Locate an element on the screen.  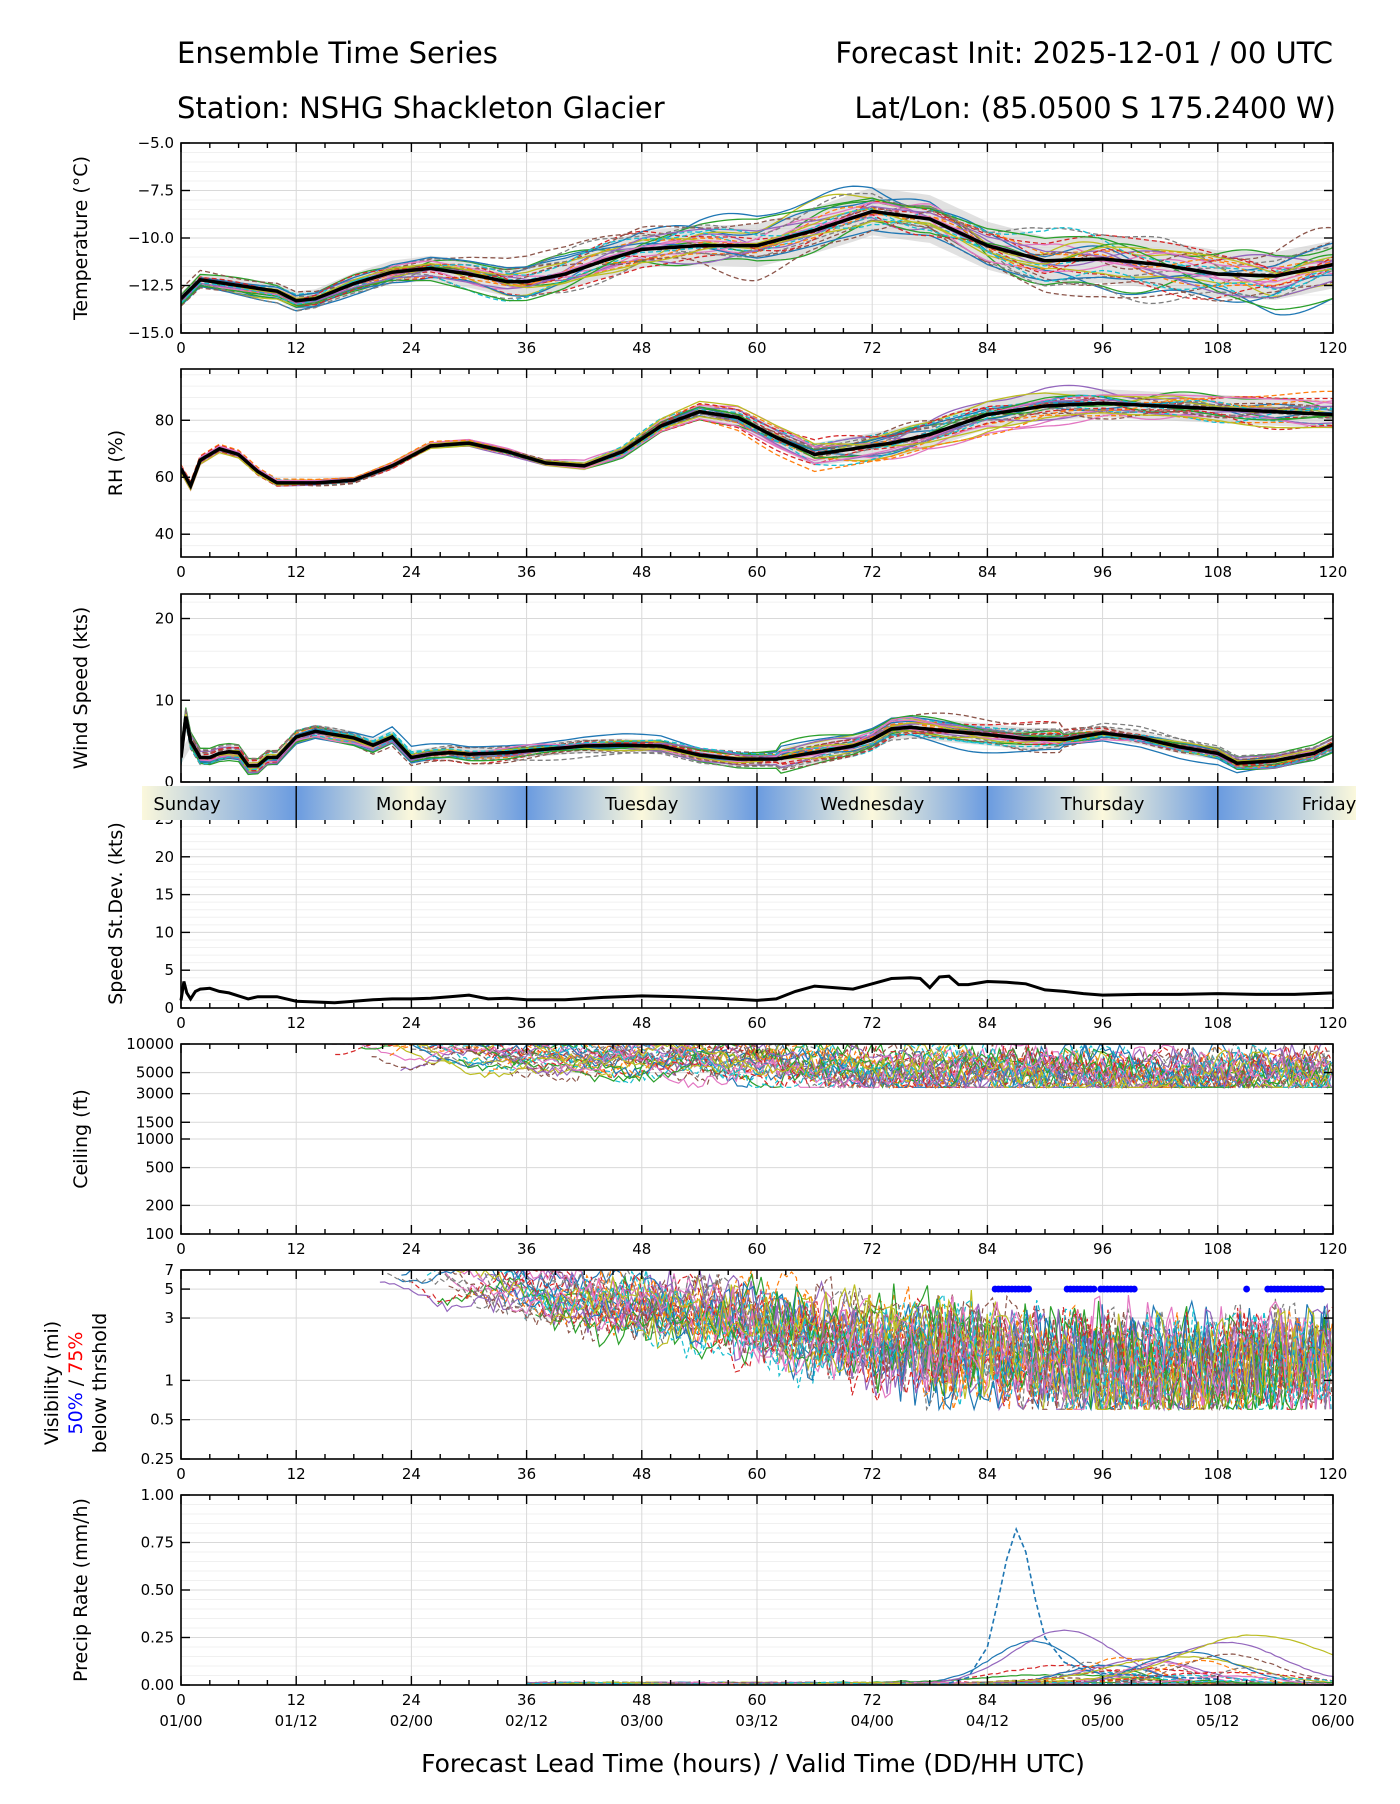
day-label: Thursday is located at coordinates (1102, 804).